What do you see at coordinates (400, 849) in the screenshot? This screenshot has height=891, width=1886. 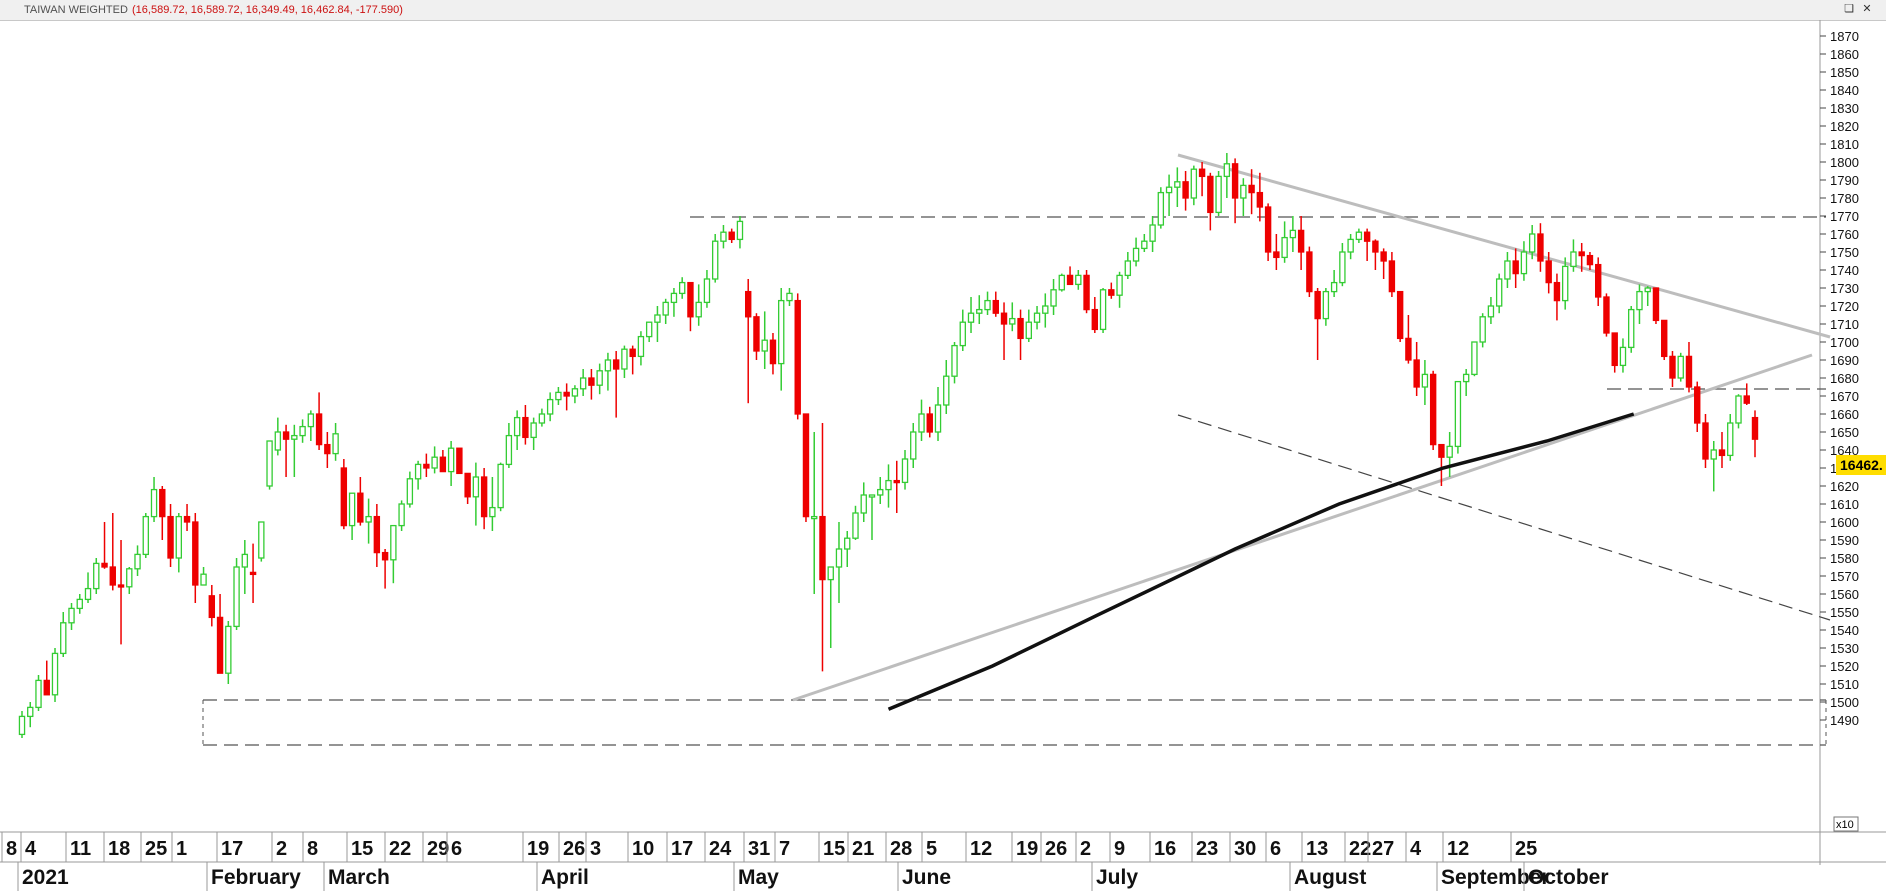 I see `x-tick-label: 22` at bounding box center [400, 849].